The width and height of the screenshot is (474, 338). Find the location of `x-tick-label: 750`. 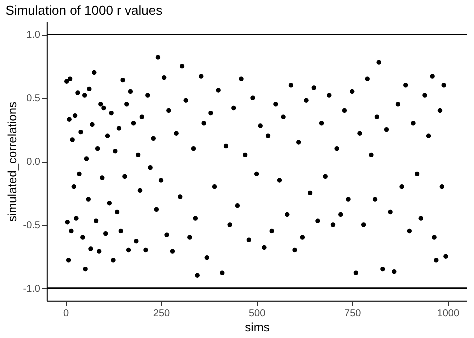

x-tick-label: 750 is located at coordinates (353, 314).